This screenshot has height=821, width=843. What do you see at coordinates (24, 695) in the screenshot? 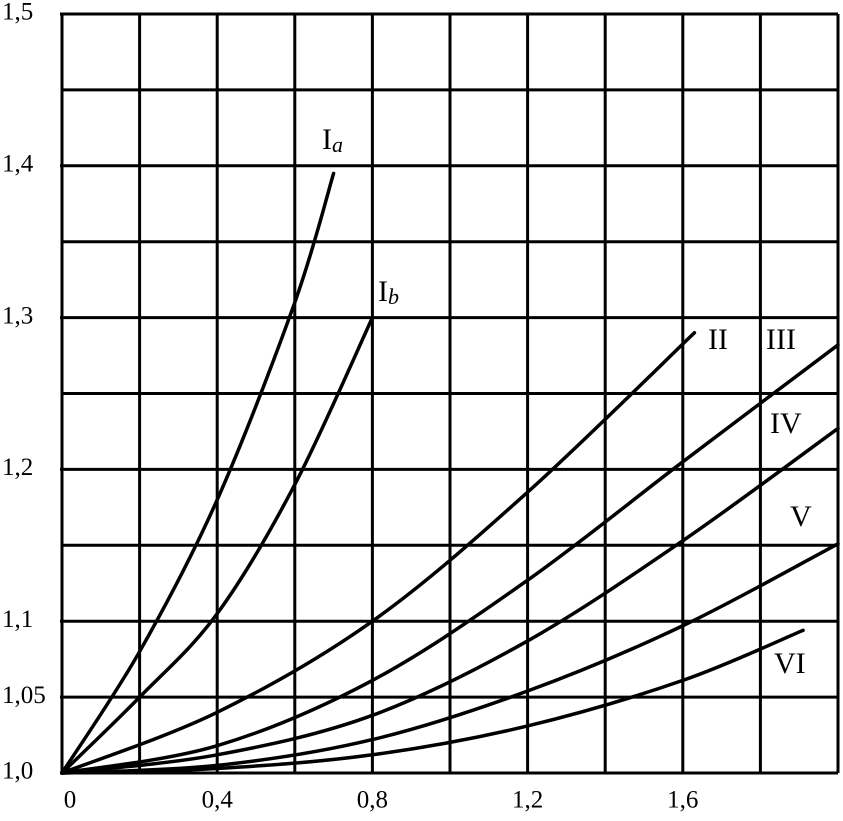
I see `y-tick-label: 1,05` at bounding box center [24, 695].